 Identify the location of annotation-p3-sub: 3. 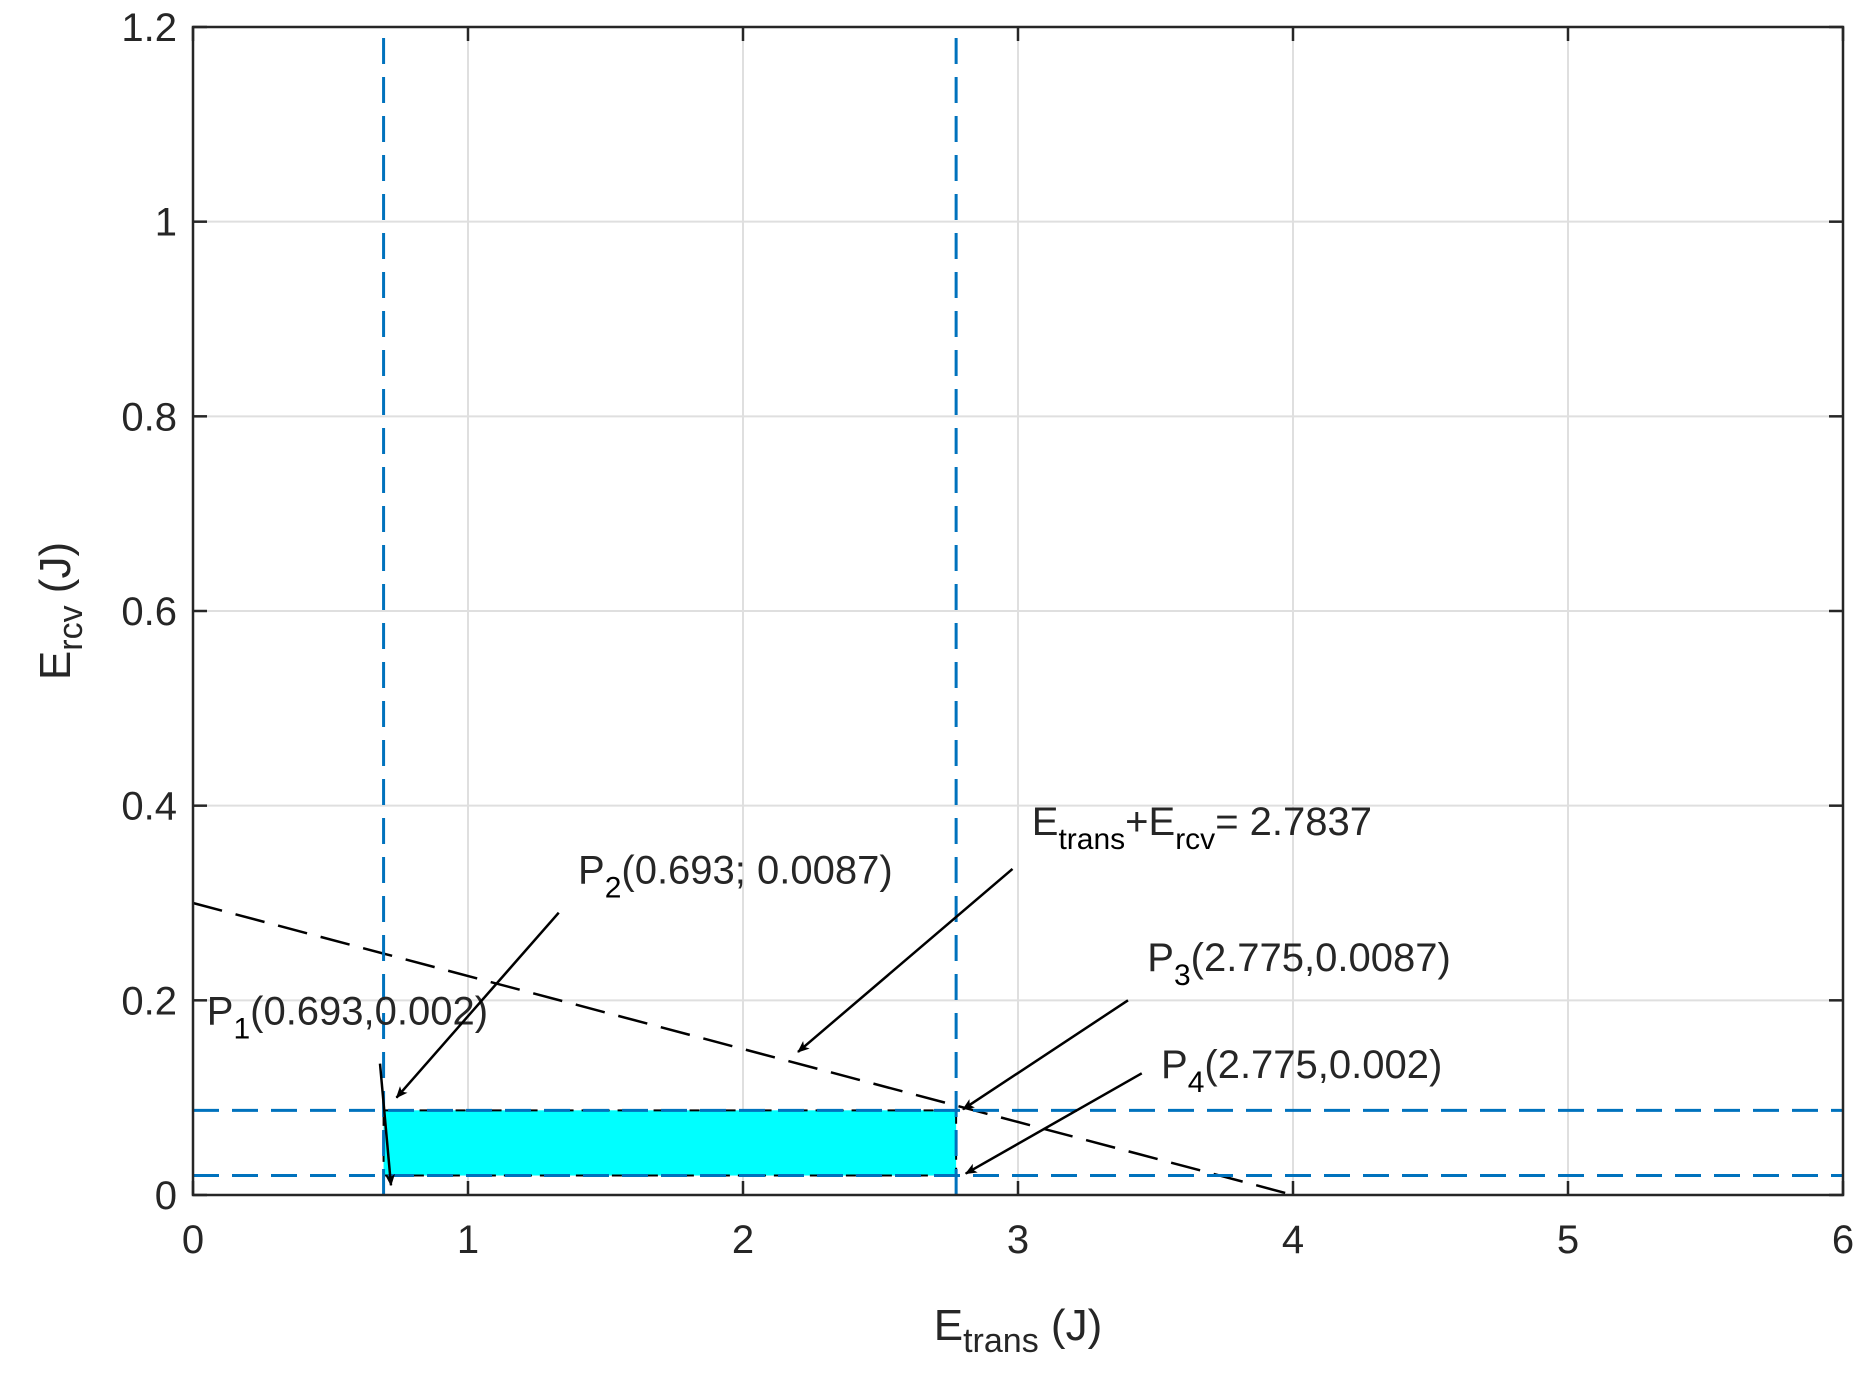
(1182, 975).